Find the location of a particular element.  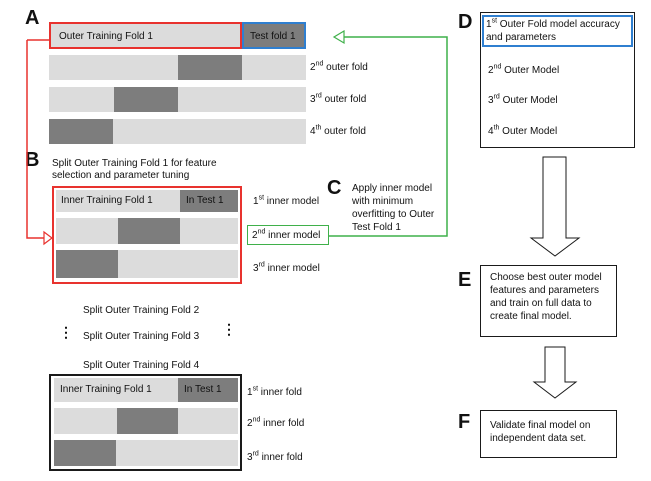

split-b-title-line2: selection and parameter tuning is located at coordinates (121, 175).